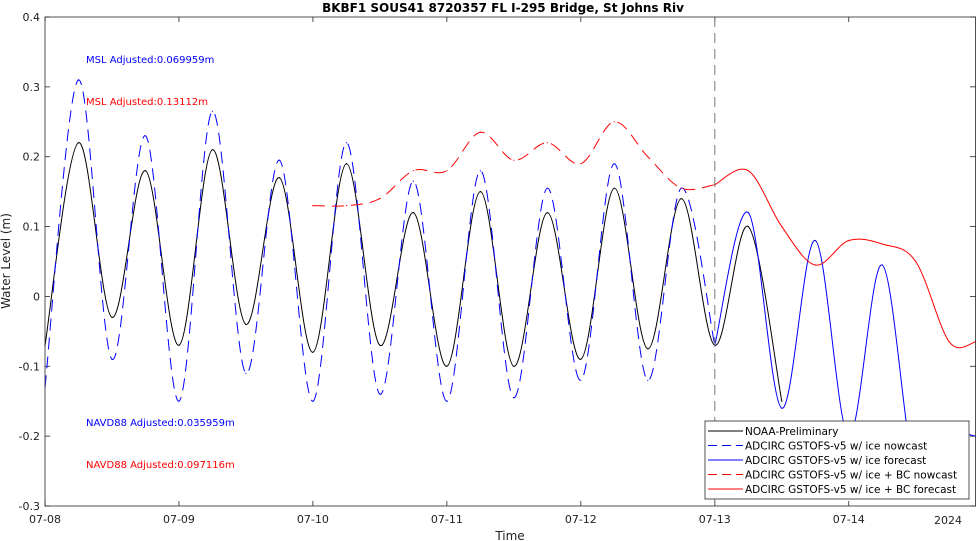 This screenshot has height=541, width=976. Describe the element at coordinates (581, 519) in the screenshot. I see `x-tick-label: 07-12` at that location.